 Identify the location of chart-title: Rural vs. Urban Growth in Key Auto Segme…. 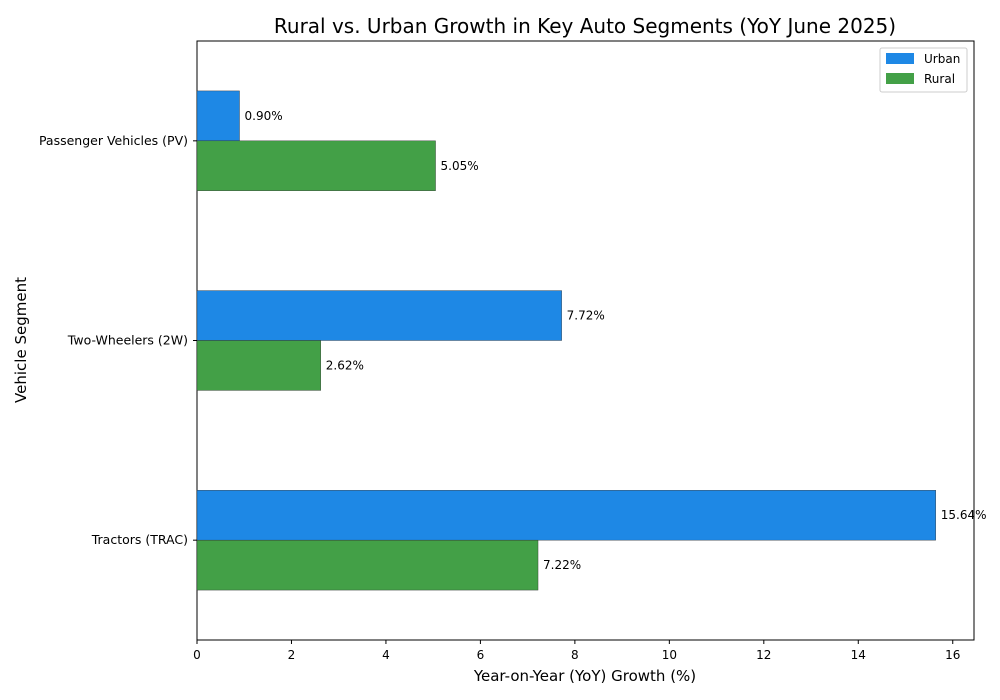
(585, 26).